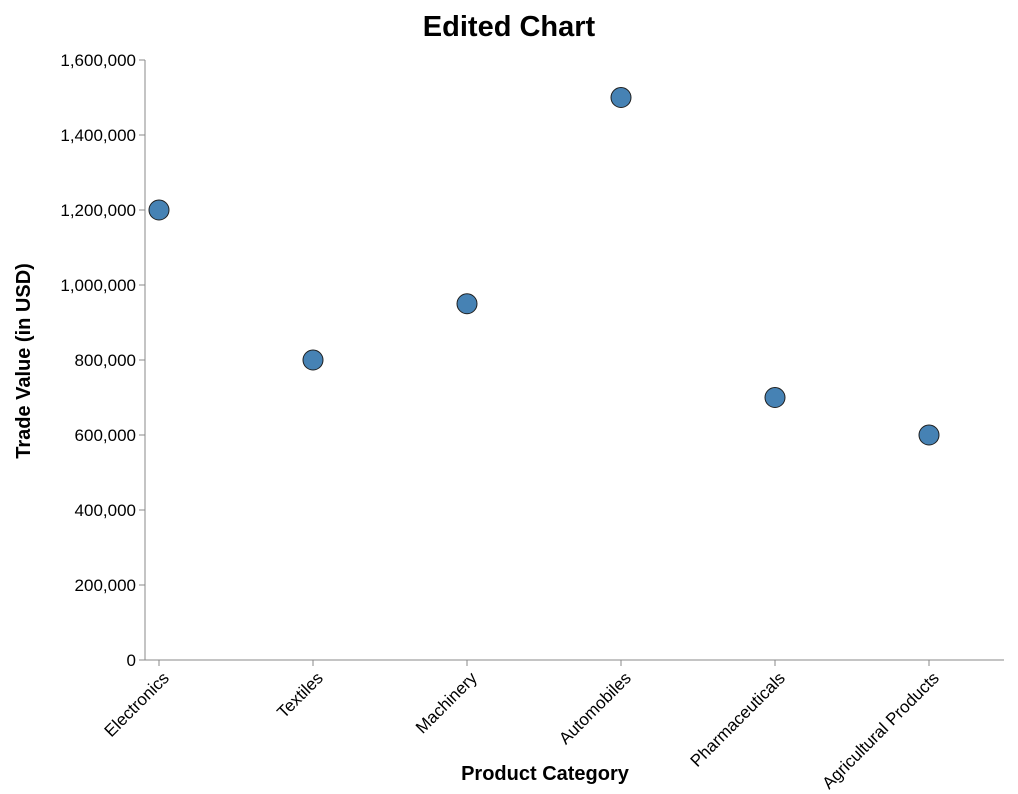 The height and width of the screenshot is (794, 1018). I want to click on y-axis-title: Trade Value (in USD), so click(24, 361).